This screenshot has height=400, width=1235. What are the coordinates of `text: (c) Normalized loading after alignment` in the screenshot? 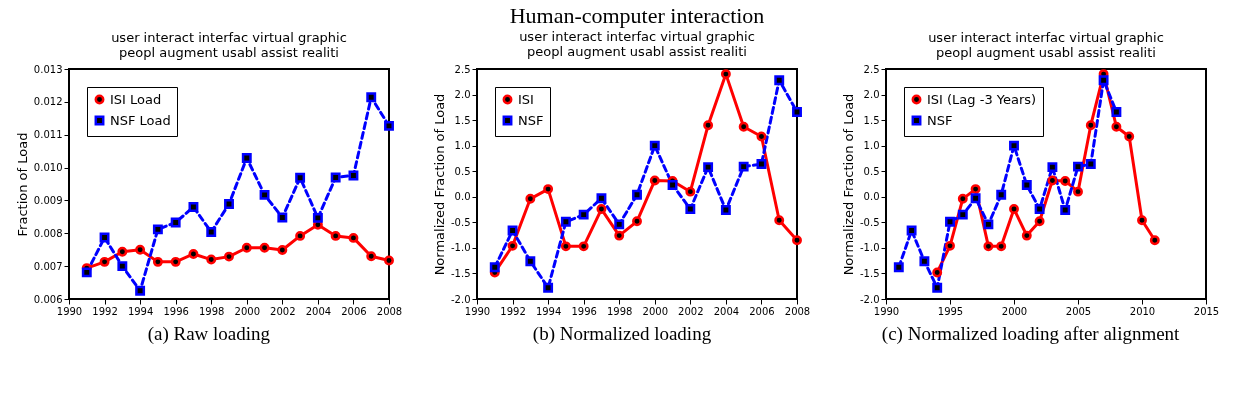 It's located at (1030, 334).